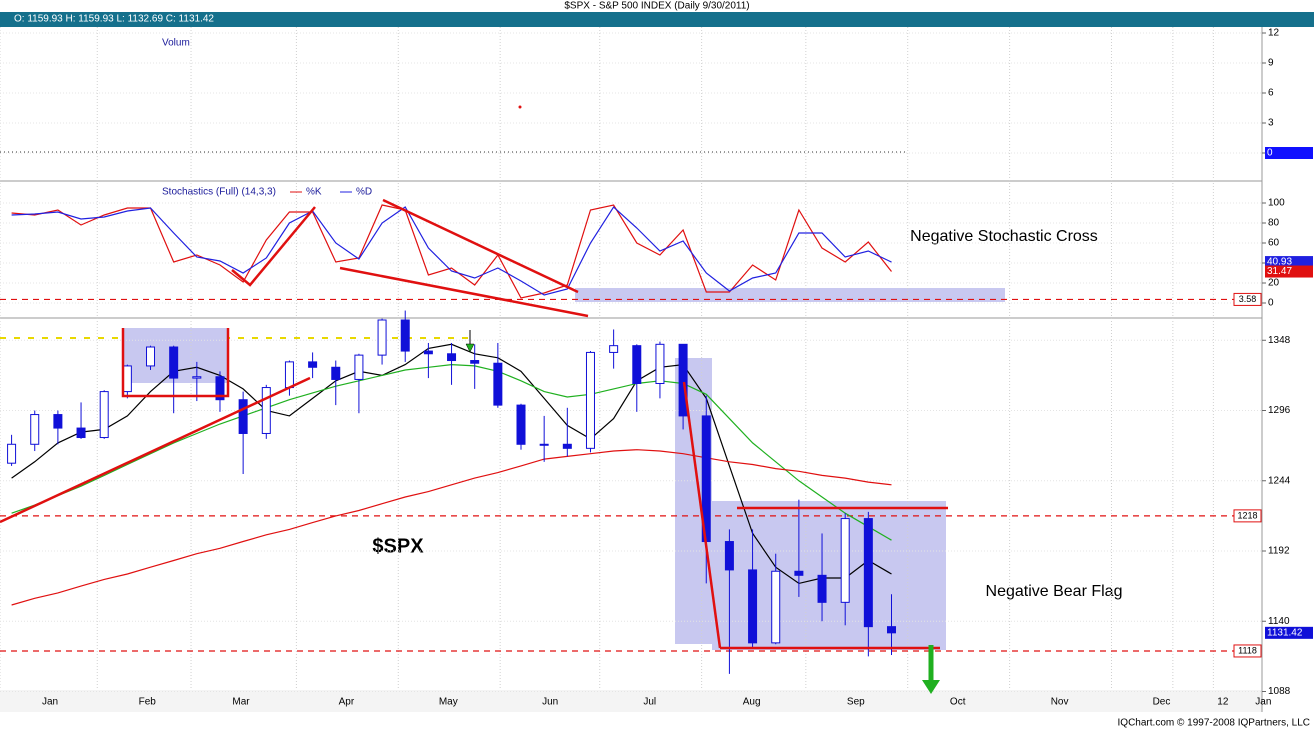 The height and width of the screenshot is (730, 1314). What do you see at coordinates (1279, 271) in the screenshot?
I see `value-box-label: 31.47` at bounding box center [1279, 271].